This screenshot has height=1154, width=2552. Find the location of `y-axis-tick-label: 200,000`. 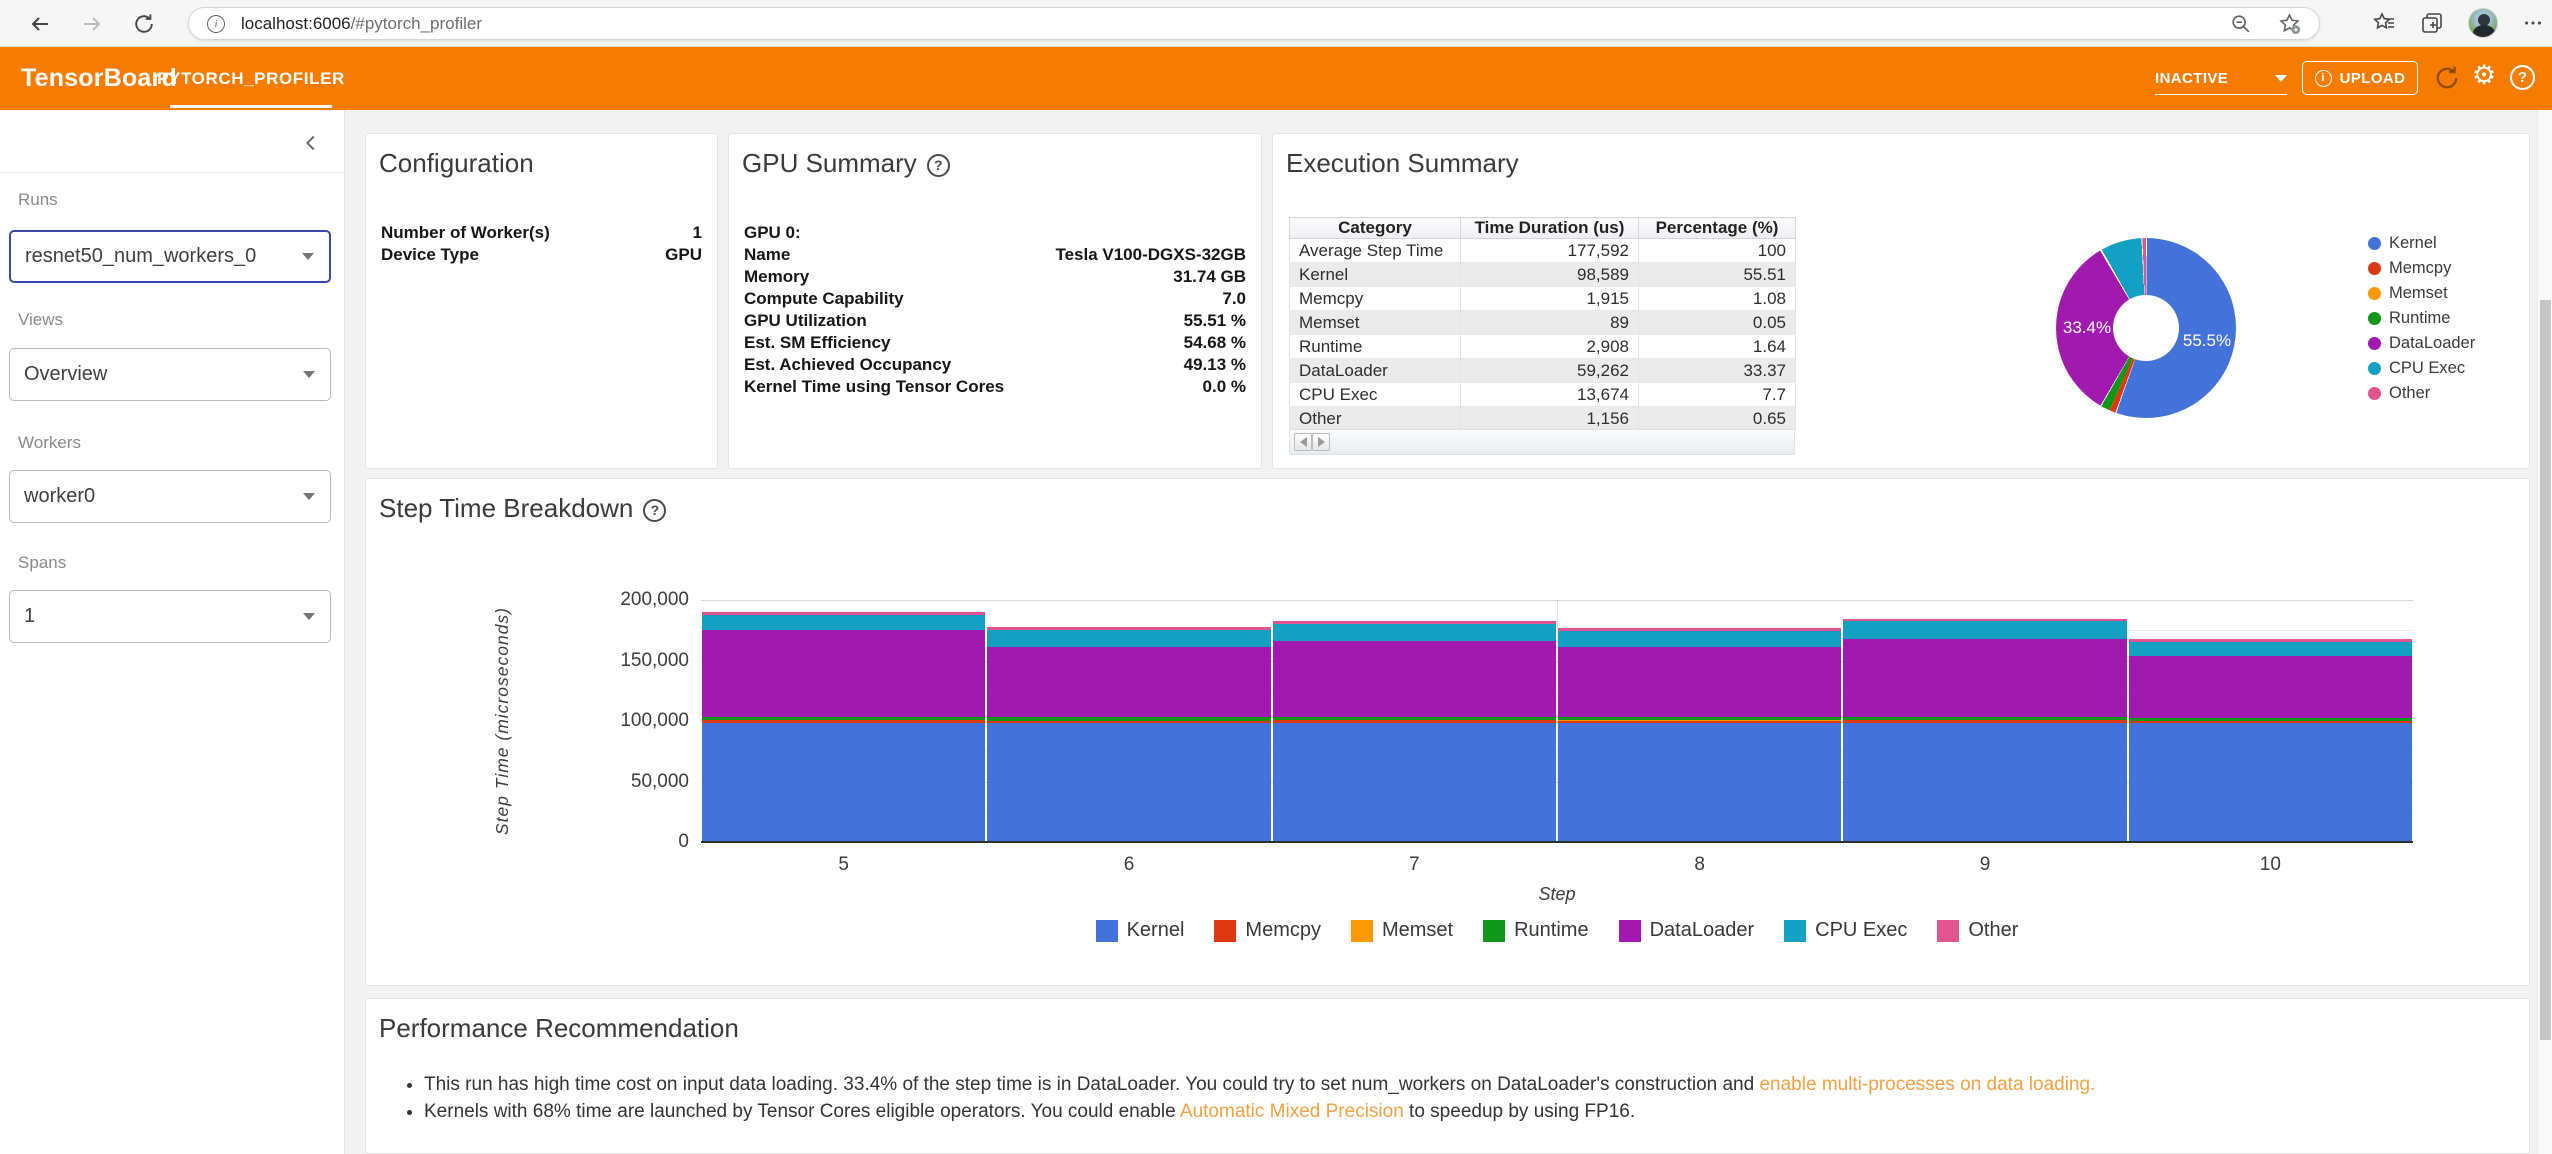

y-axis-tick-label: 200,000 is located at coordinates (654, 599).